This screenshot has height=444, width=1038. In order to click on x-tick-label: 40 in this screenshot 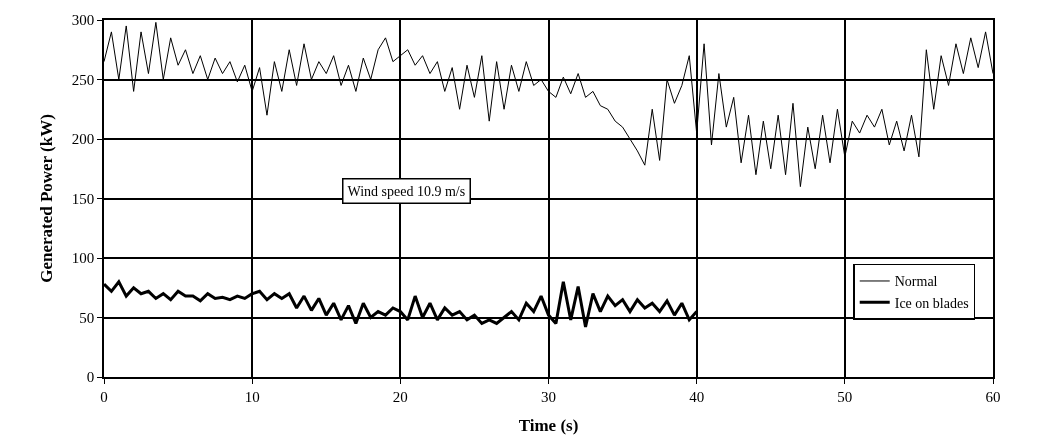, I will do `click(697, 396)`.